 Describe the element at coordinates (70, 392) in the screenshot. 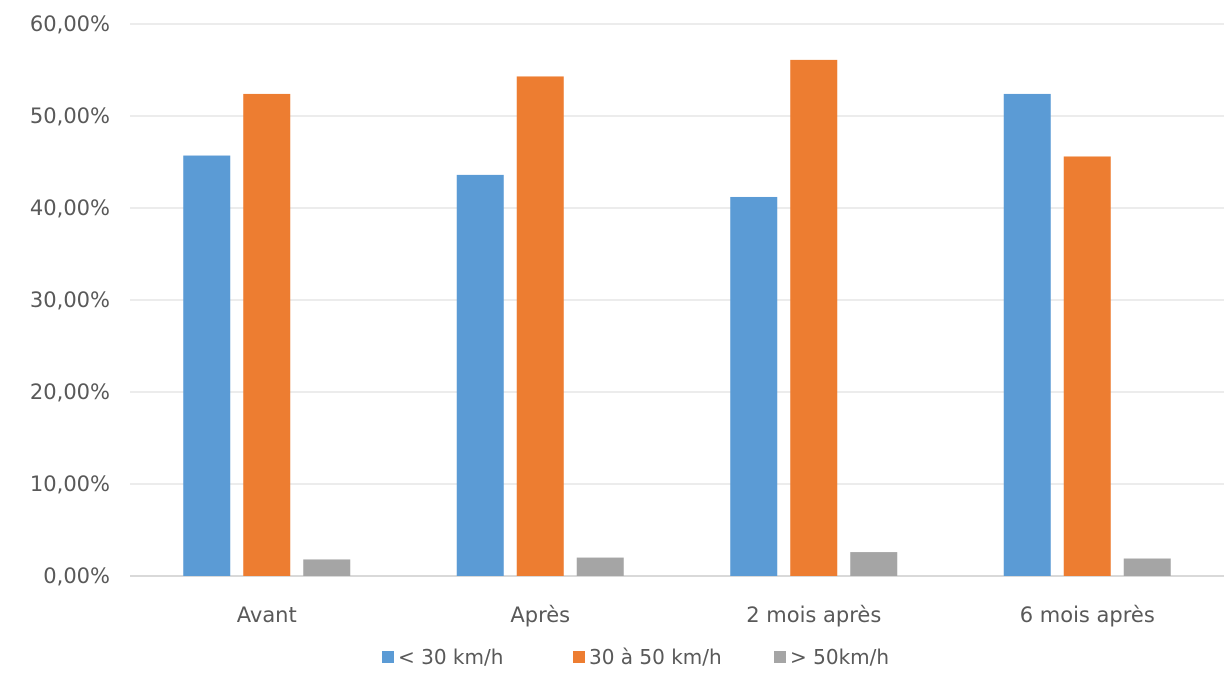

I see `y-tick-label: 20,00%` at that location.